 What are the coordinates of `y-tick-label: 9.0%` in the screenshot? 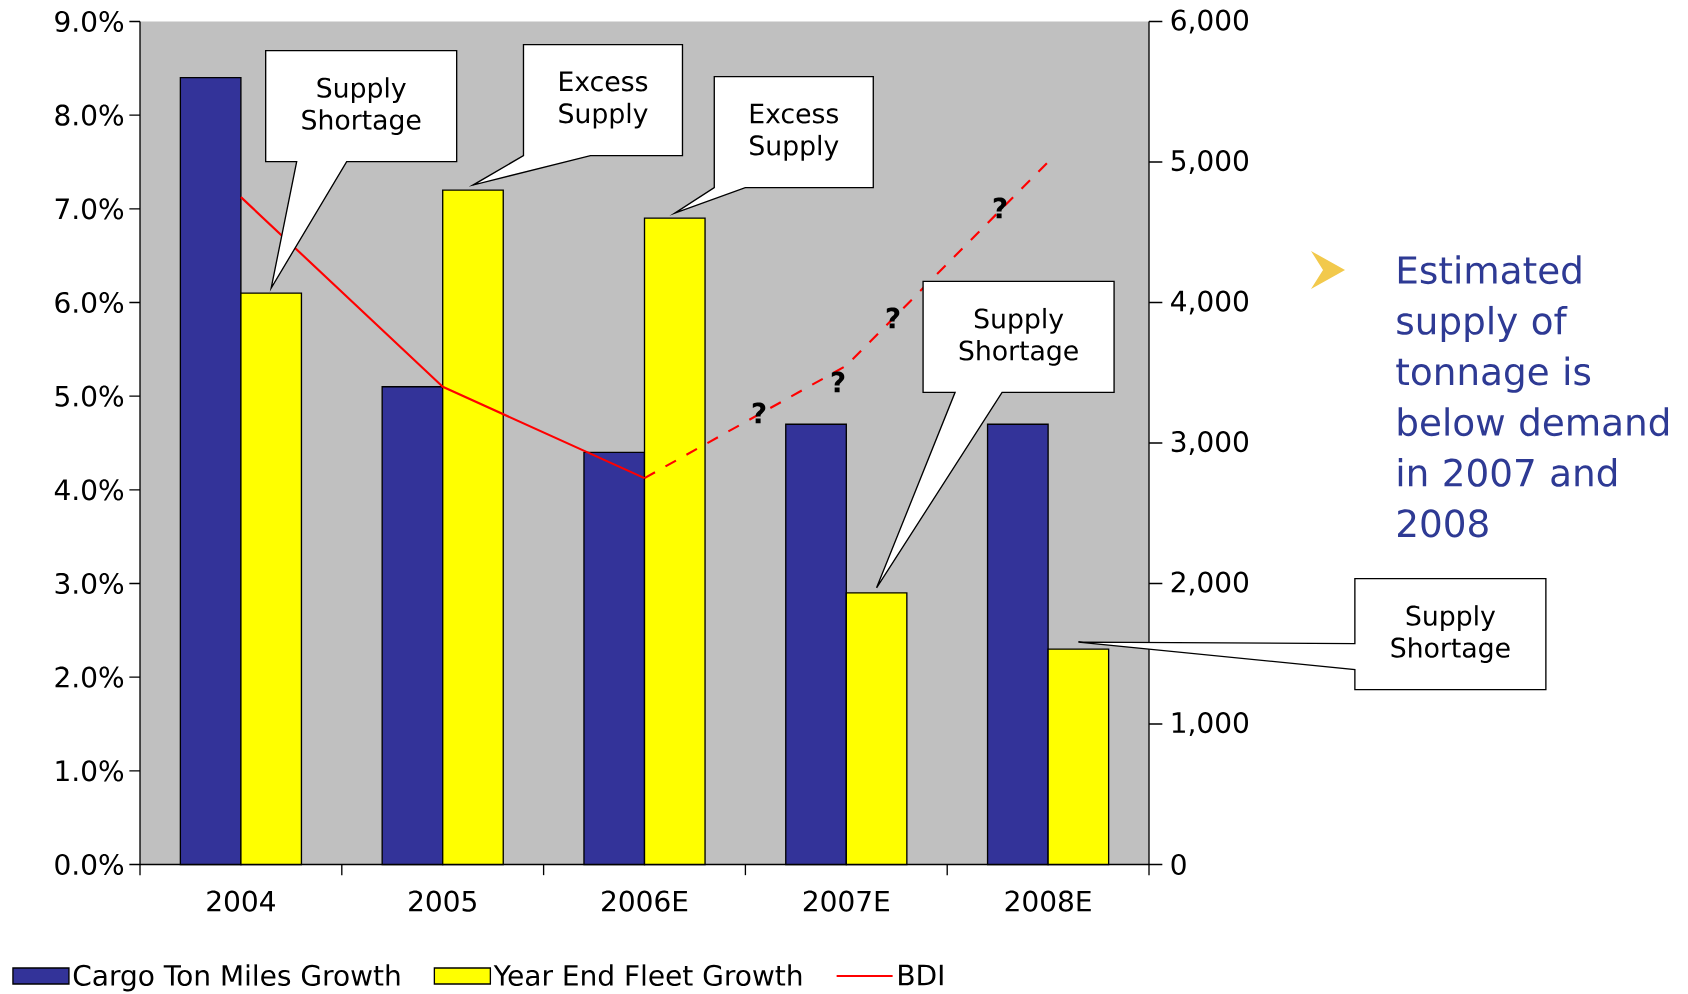 It's located at (89, 21).